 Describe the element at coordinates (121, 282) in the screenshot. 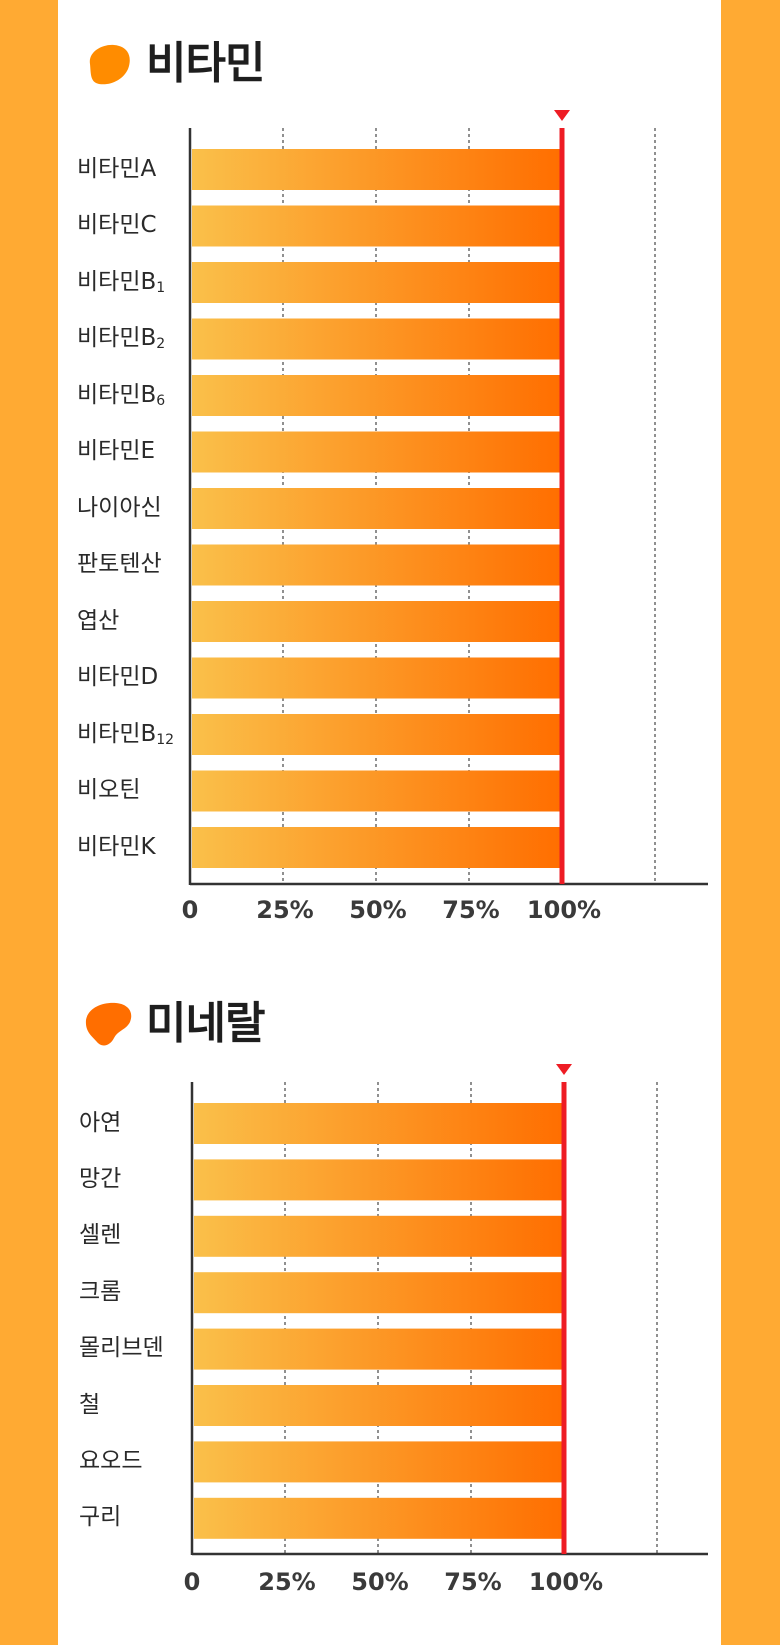

I see `category-label: 비타민B1` at that location.